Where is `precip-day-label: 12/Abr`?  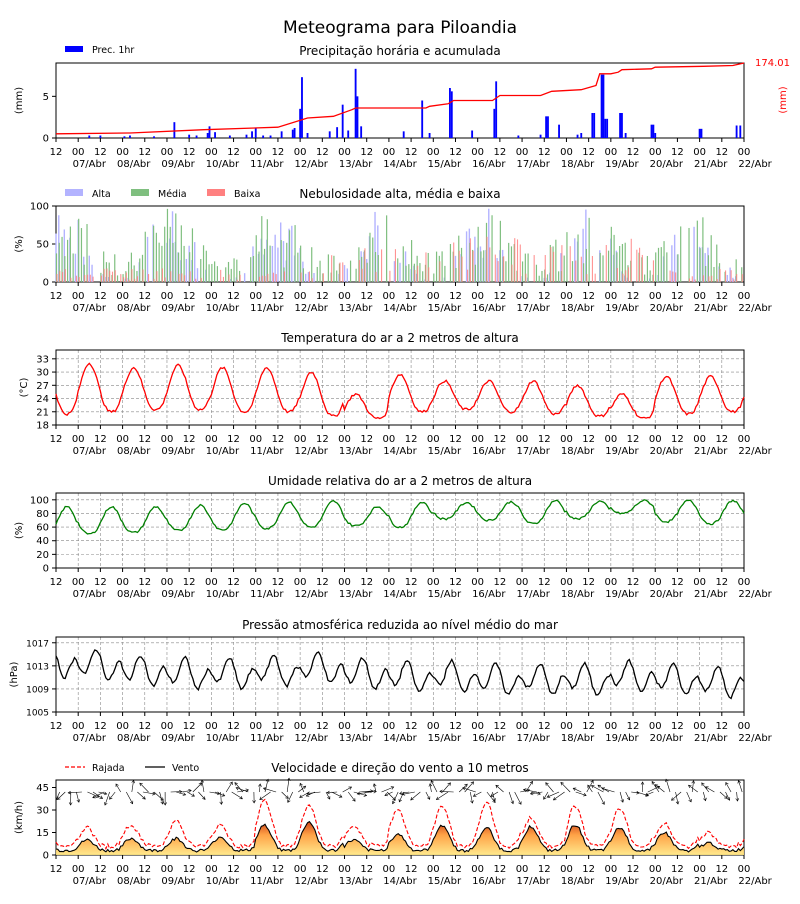
precip-day-label: 12/Abr is located at coordinates (312, 164).